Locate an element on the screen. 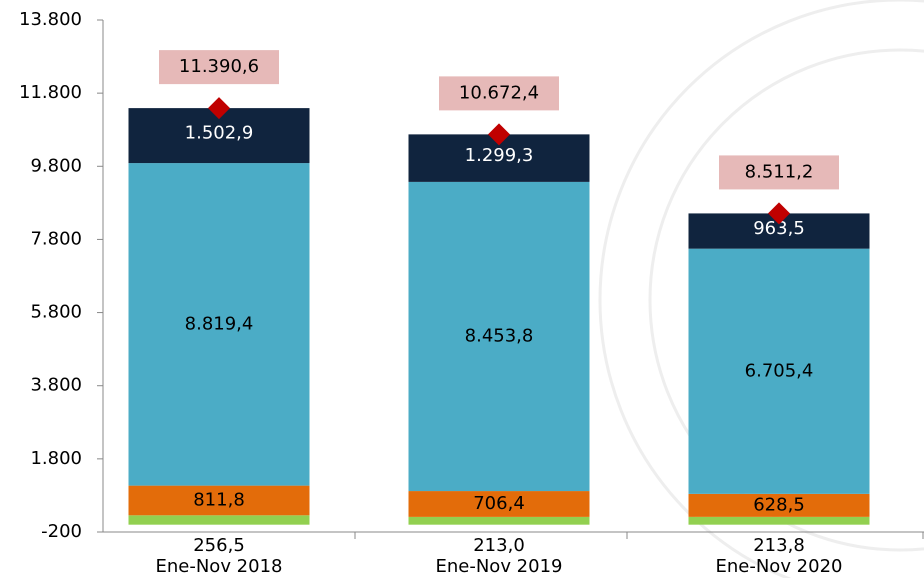 This screenshot has width=924, height=578. total-label: 10.672,4 is located at coordinates (499, 92).